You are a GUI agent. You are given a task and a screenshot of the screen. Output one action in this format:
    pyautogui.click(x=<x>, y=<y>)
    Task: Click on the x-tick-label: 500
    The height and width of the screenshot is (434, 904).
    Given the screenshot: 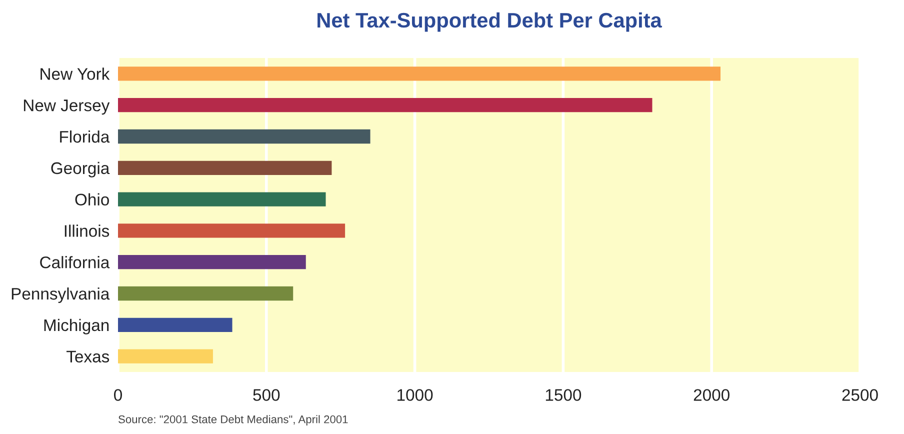 What is the action you would take?
    pyautogui.click(x=266, y=395)
    